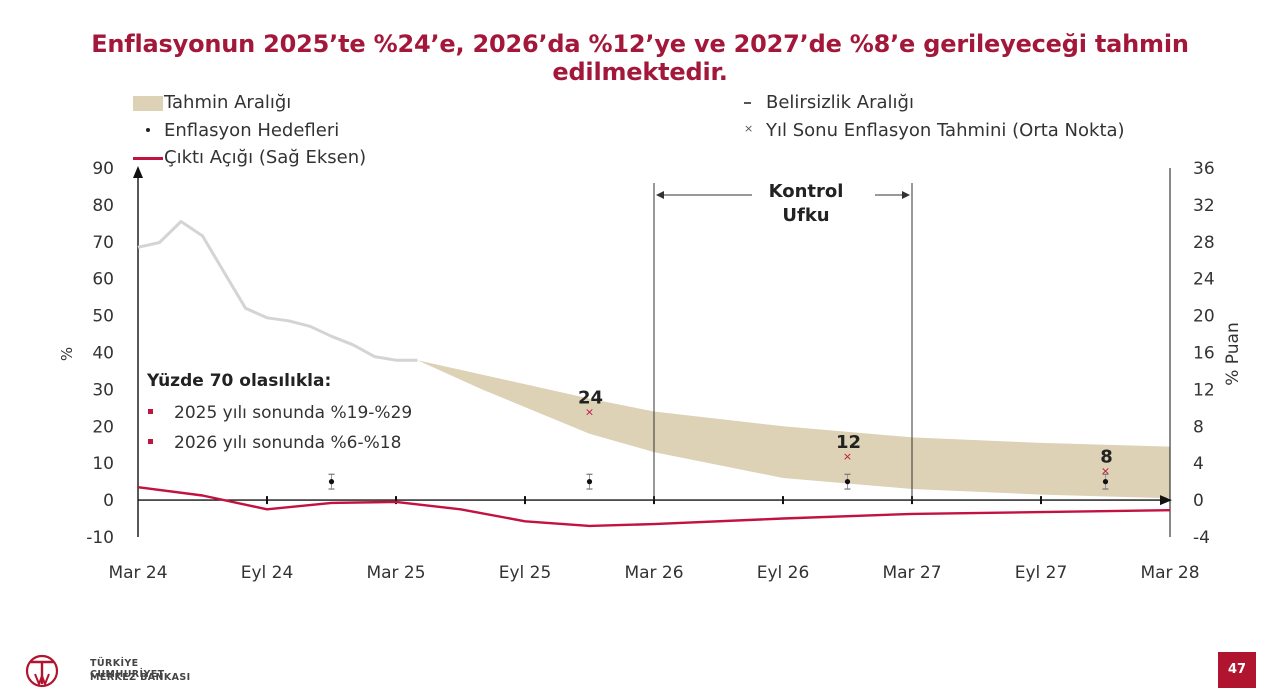 This screenshot has height=695, width=1280. Describe the element at coordinates (148, 130) in the screenshot. I see `legend-target-swatch` at that location.